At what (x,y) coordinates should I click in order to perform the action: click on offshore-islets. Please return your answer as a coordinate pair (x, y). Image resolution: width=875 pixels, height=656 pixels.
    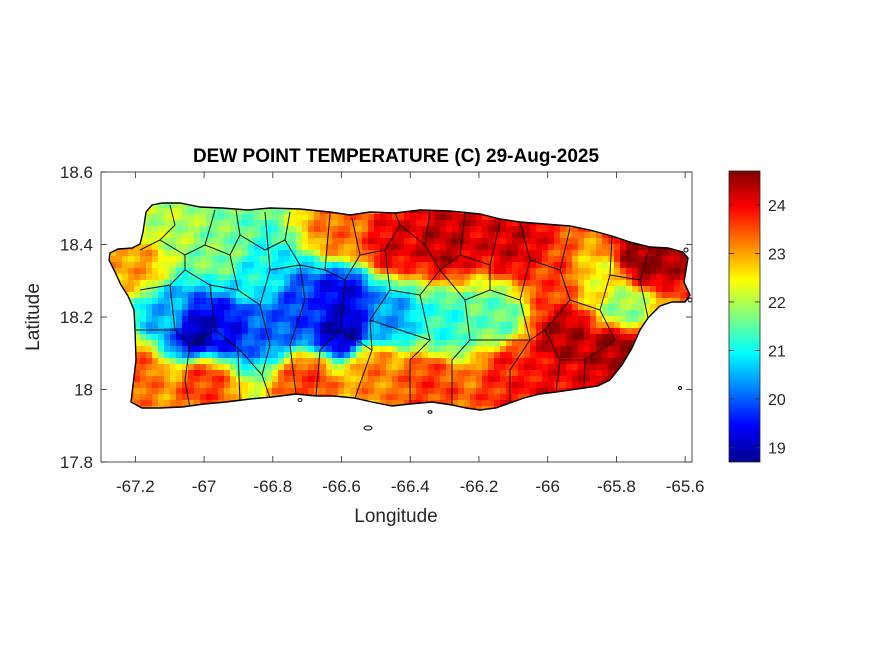
    Looking at the image, I should click on (495, 339).